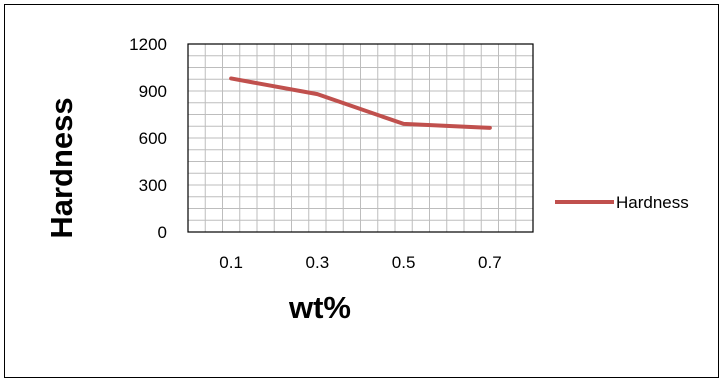 The width and height of the screenshot is (725, 383). Describe the element at coordinates (231, 262) in the screenshot. I see `x-tick-label: 0.1` at that location.